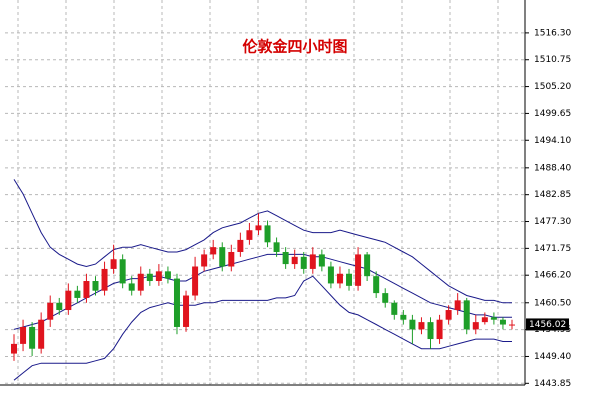  I want to click on y-tick-label: 1460.50, so click(552, 303).